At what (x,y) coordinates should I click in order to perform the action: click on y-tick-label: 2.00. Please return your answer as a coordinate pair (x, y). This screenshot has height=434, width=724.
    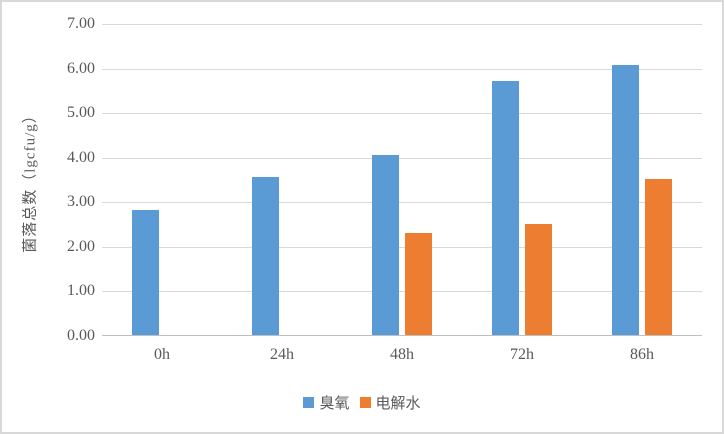
    Looking at the image, I should click on (81, 246).